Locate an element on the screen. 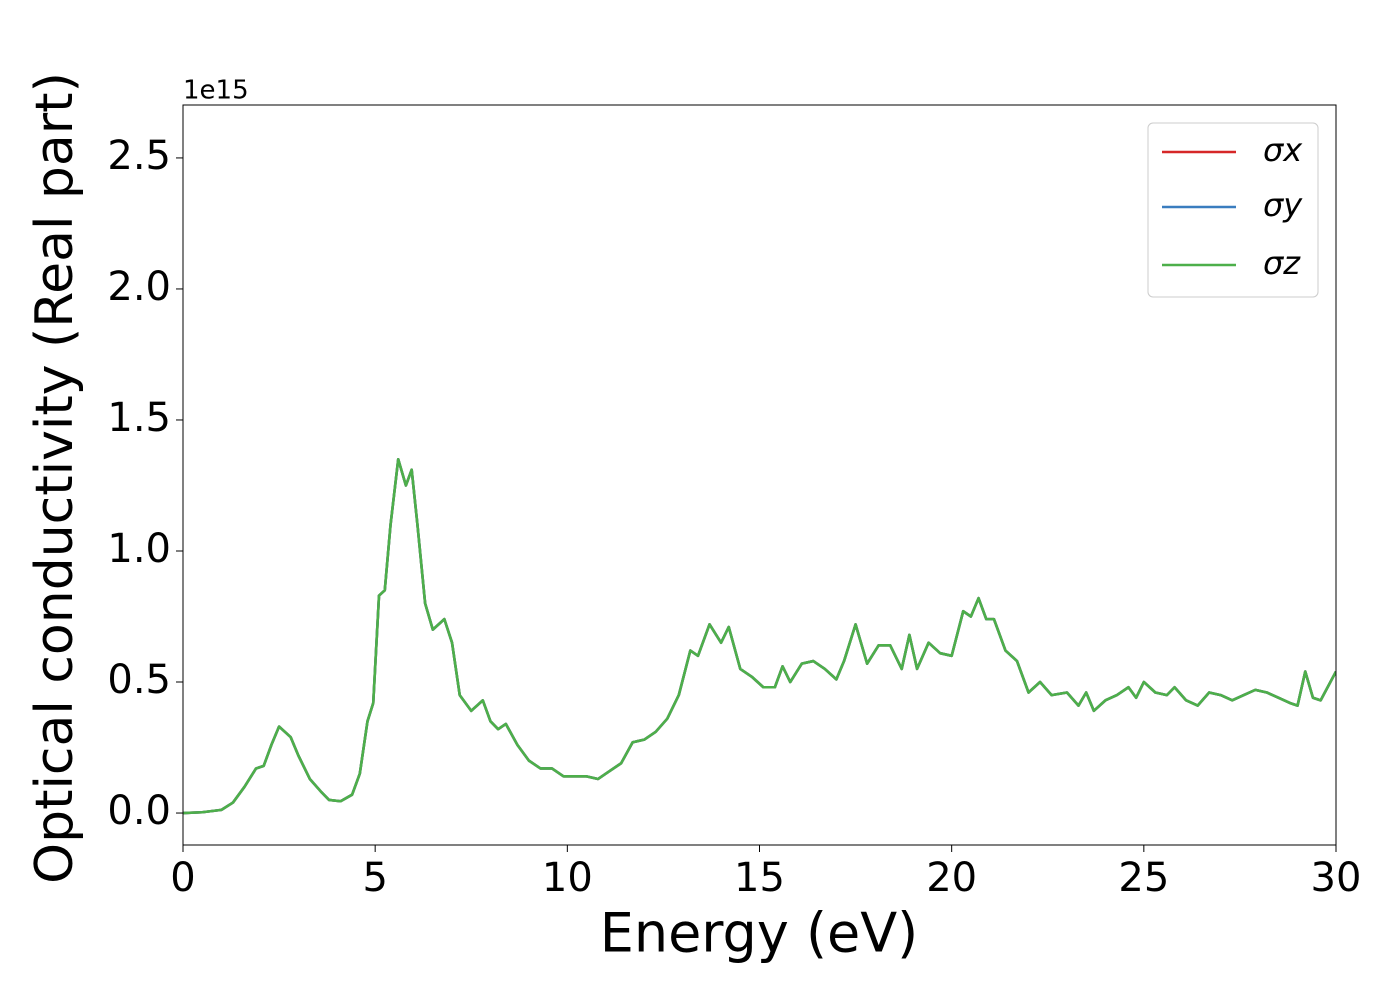 This screenshot has height=1000, width=1400. x-tick-label: 20 is located at coordinates (951, 878).